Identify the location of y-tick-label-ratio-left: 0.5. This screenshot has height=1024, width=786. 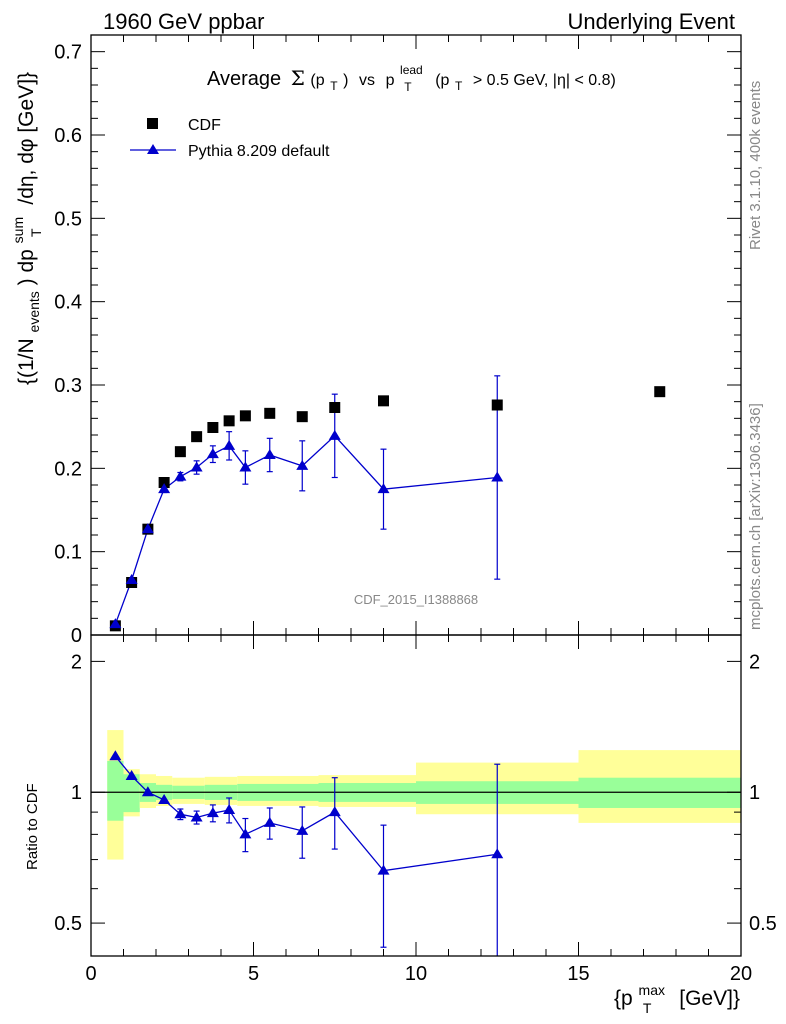
(68, 924).